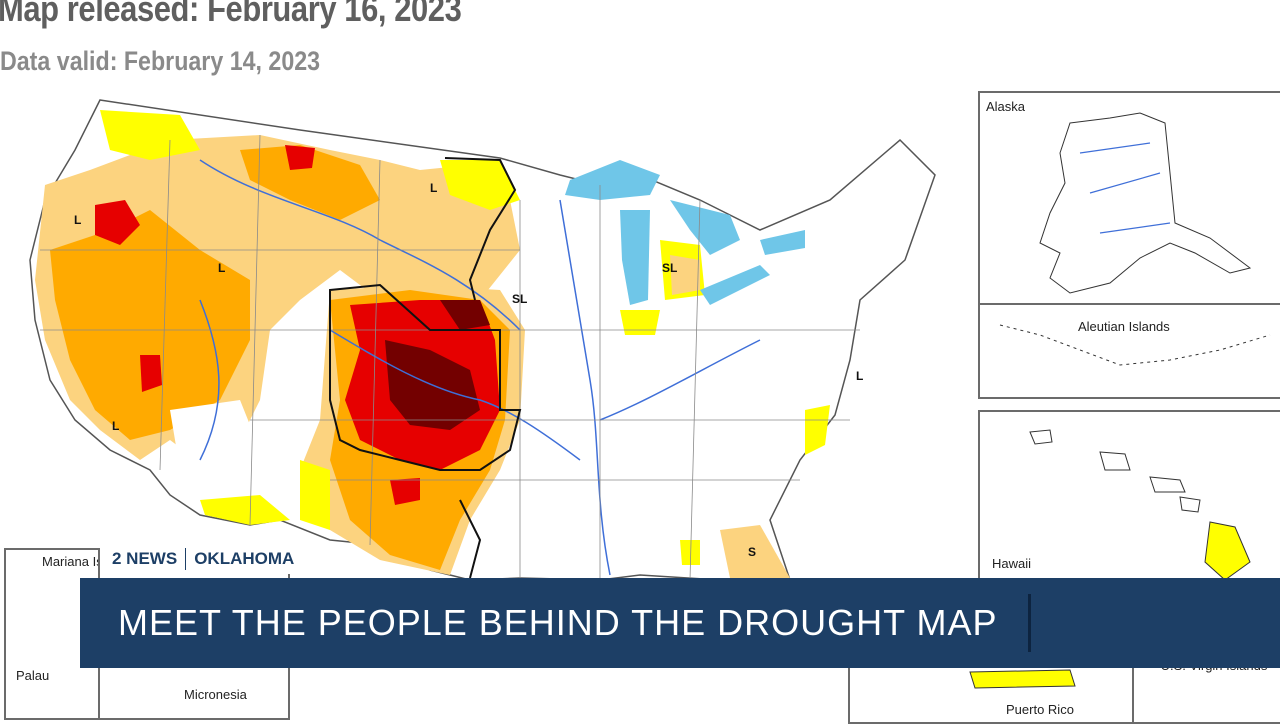  I want to click on hawaii-shape, so click(1140, 504).